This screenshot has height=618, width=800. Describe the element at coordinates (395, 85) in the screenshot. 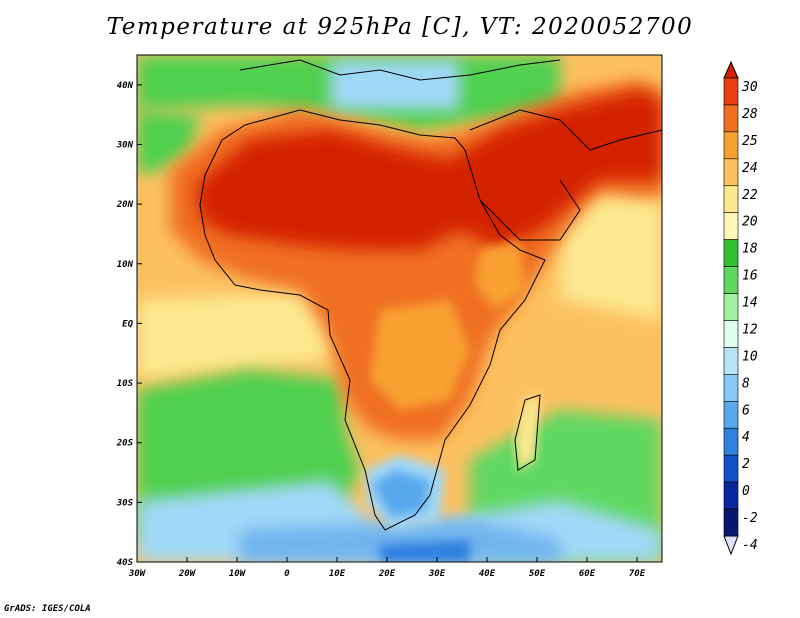

I see `north-mediterranean-blue` at that location.